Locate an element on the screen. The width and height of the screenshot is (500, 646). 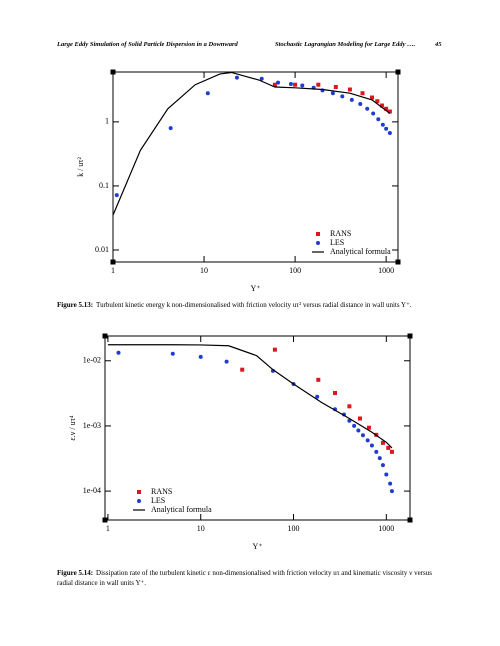
y-axis-label: ε.ν / uτ⁴ is located at coordinates (72, 427).